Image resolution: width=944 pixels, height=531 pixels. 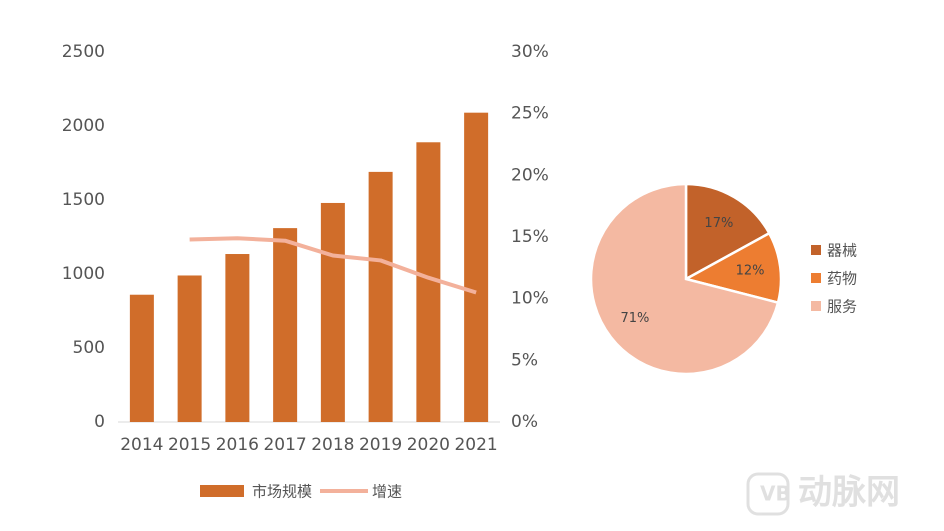 I want to click on y-tick-label: 2500, so click(x=83, y=52).